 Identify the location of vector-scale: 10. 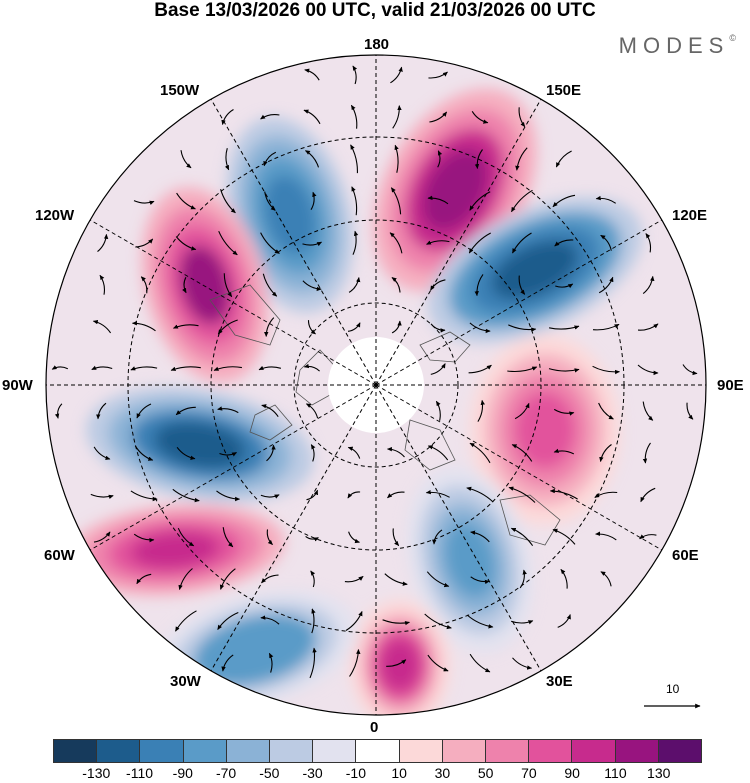
(675, 702).